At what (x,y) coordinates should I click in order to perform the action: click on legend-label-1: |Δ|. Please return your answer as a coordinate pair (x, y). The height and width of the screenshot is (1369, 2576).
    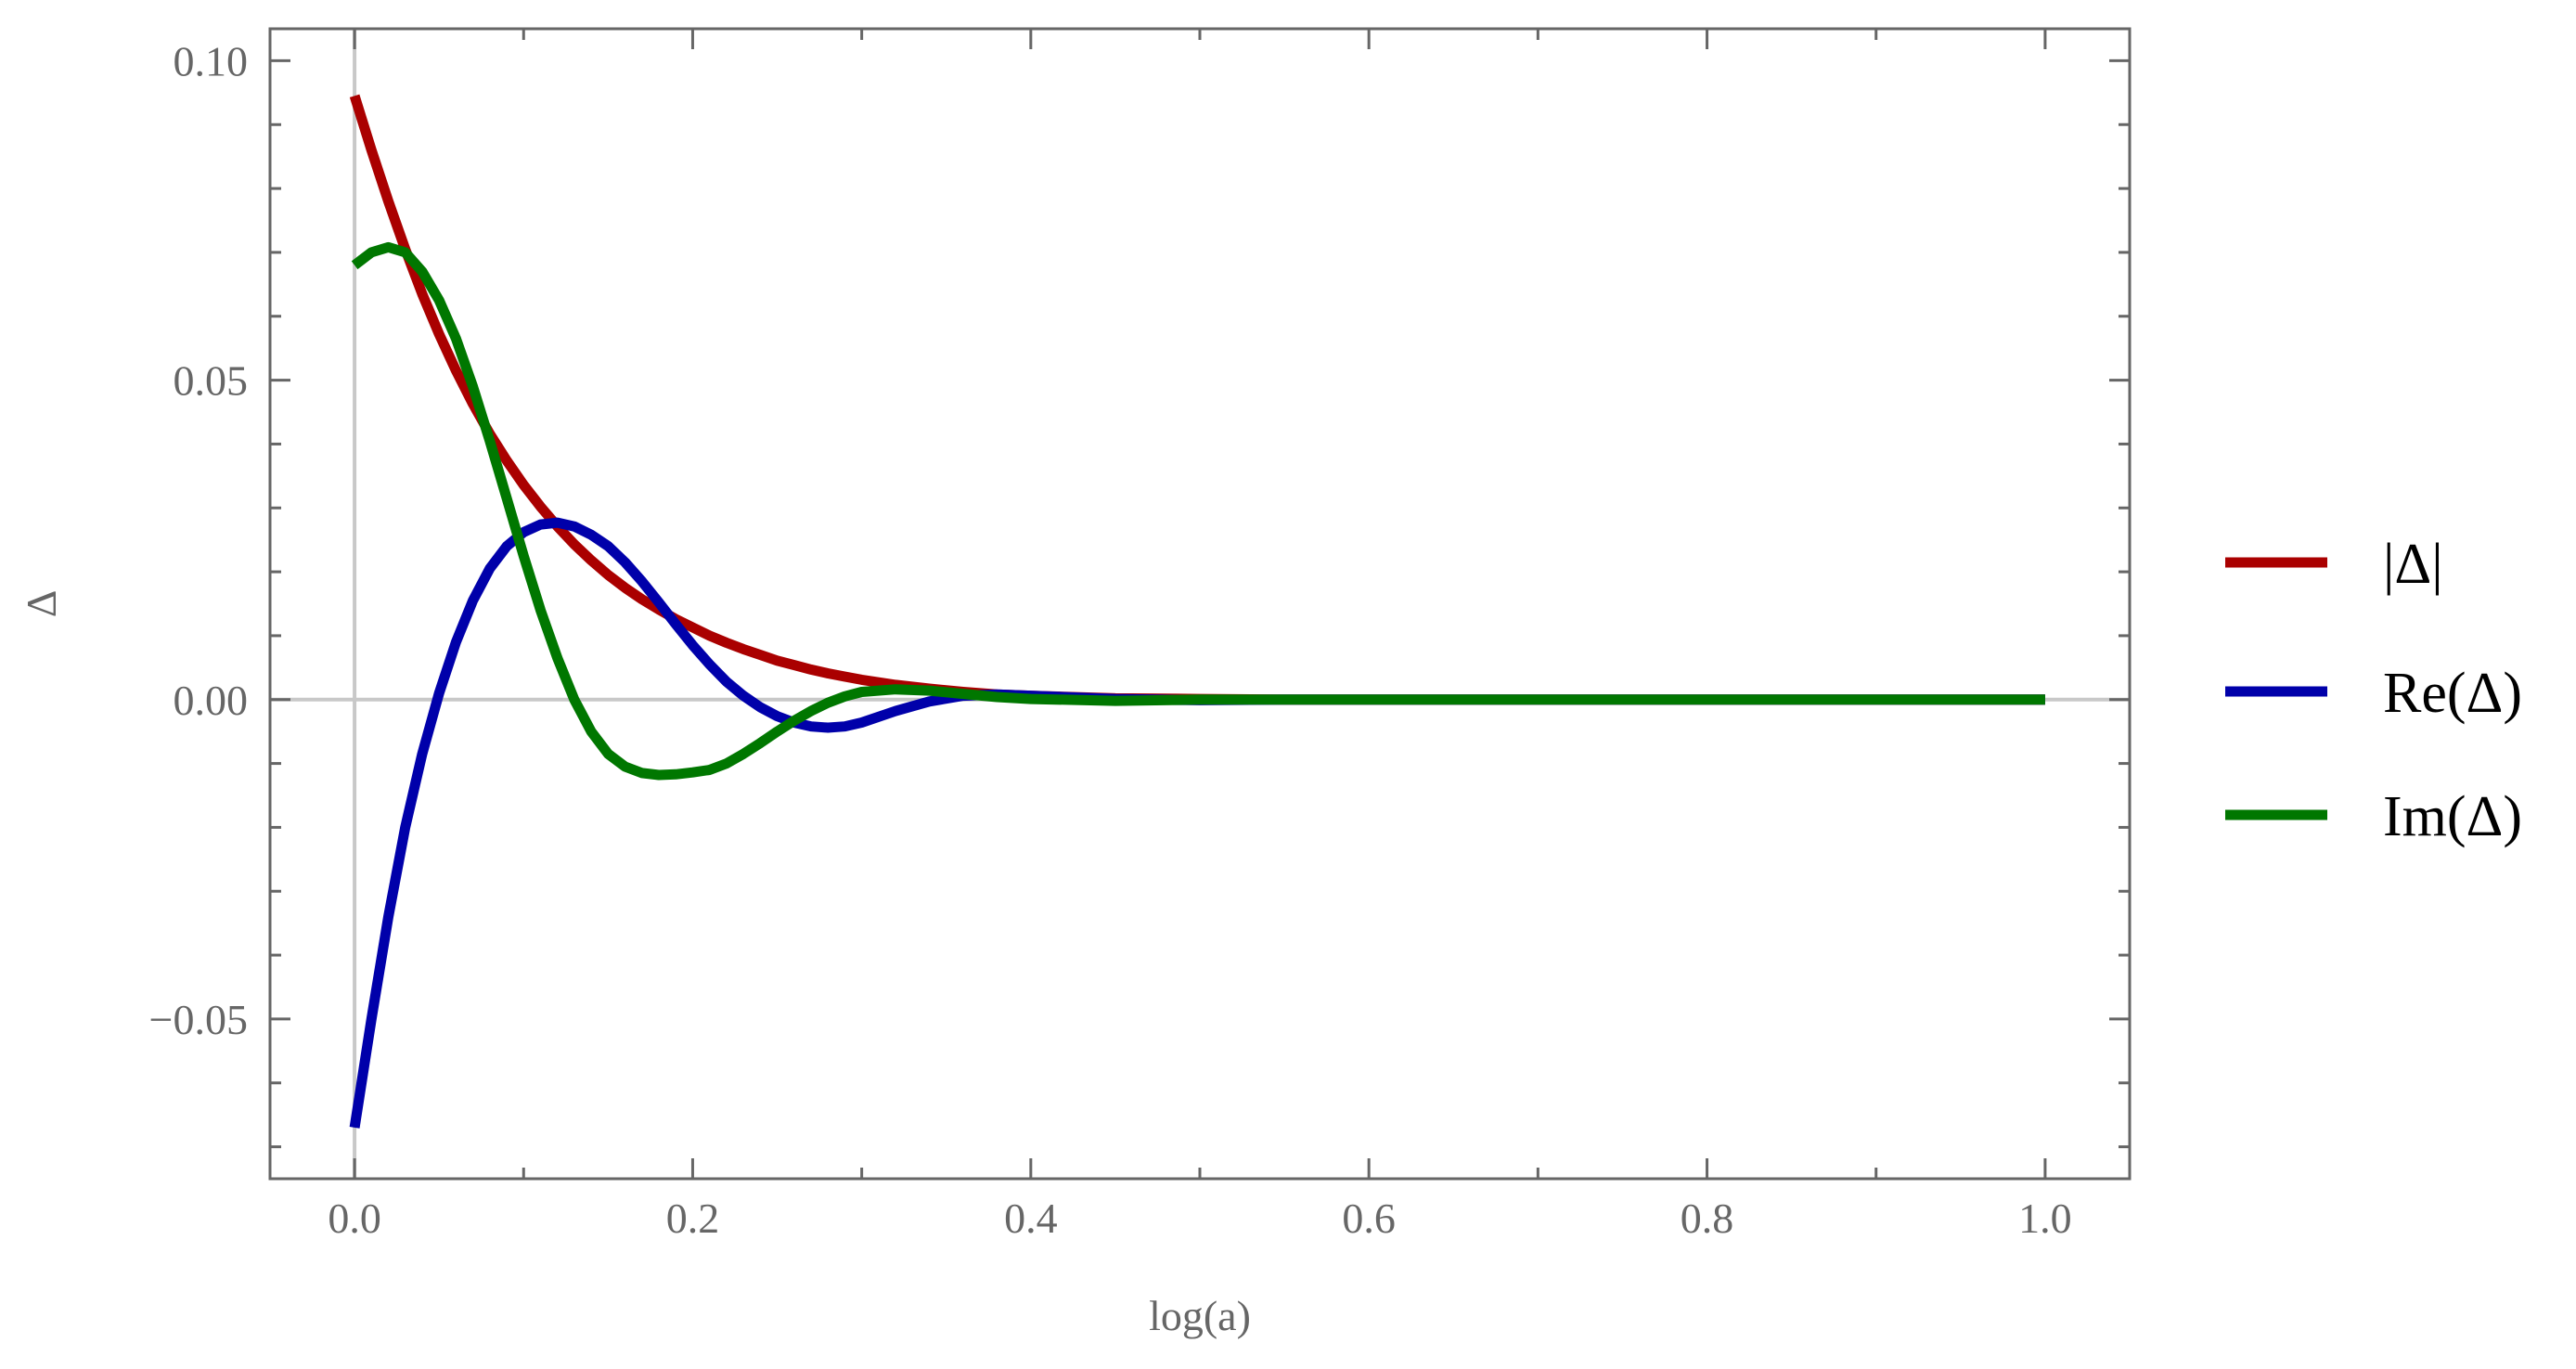
    Looking at the image, I should click on (2413, 564).